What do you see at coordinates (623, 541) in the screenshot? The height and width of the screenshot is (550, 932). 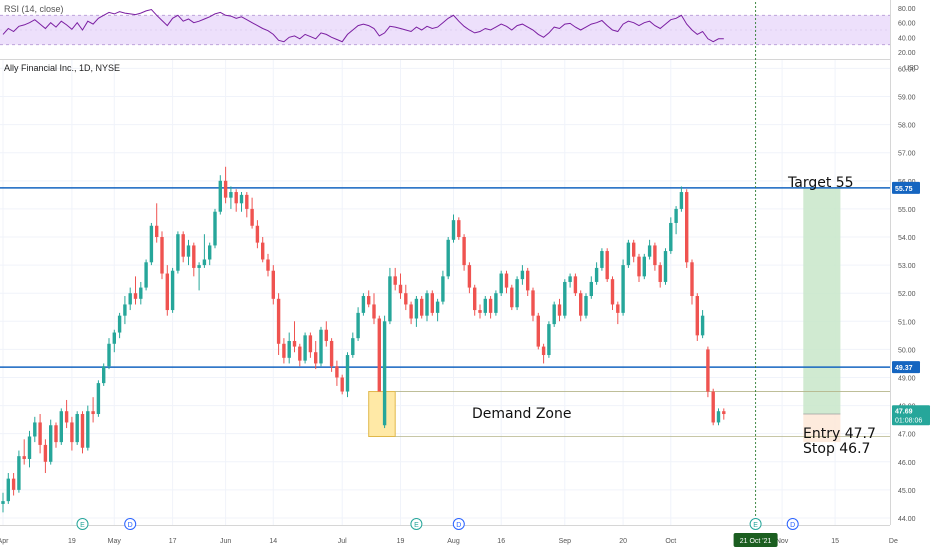 I see `x-tick-label: 20` at bounding box center [623, 541].